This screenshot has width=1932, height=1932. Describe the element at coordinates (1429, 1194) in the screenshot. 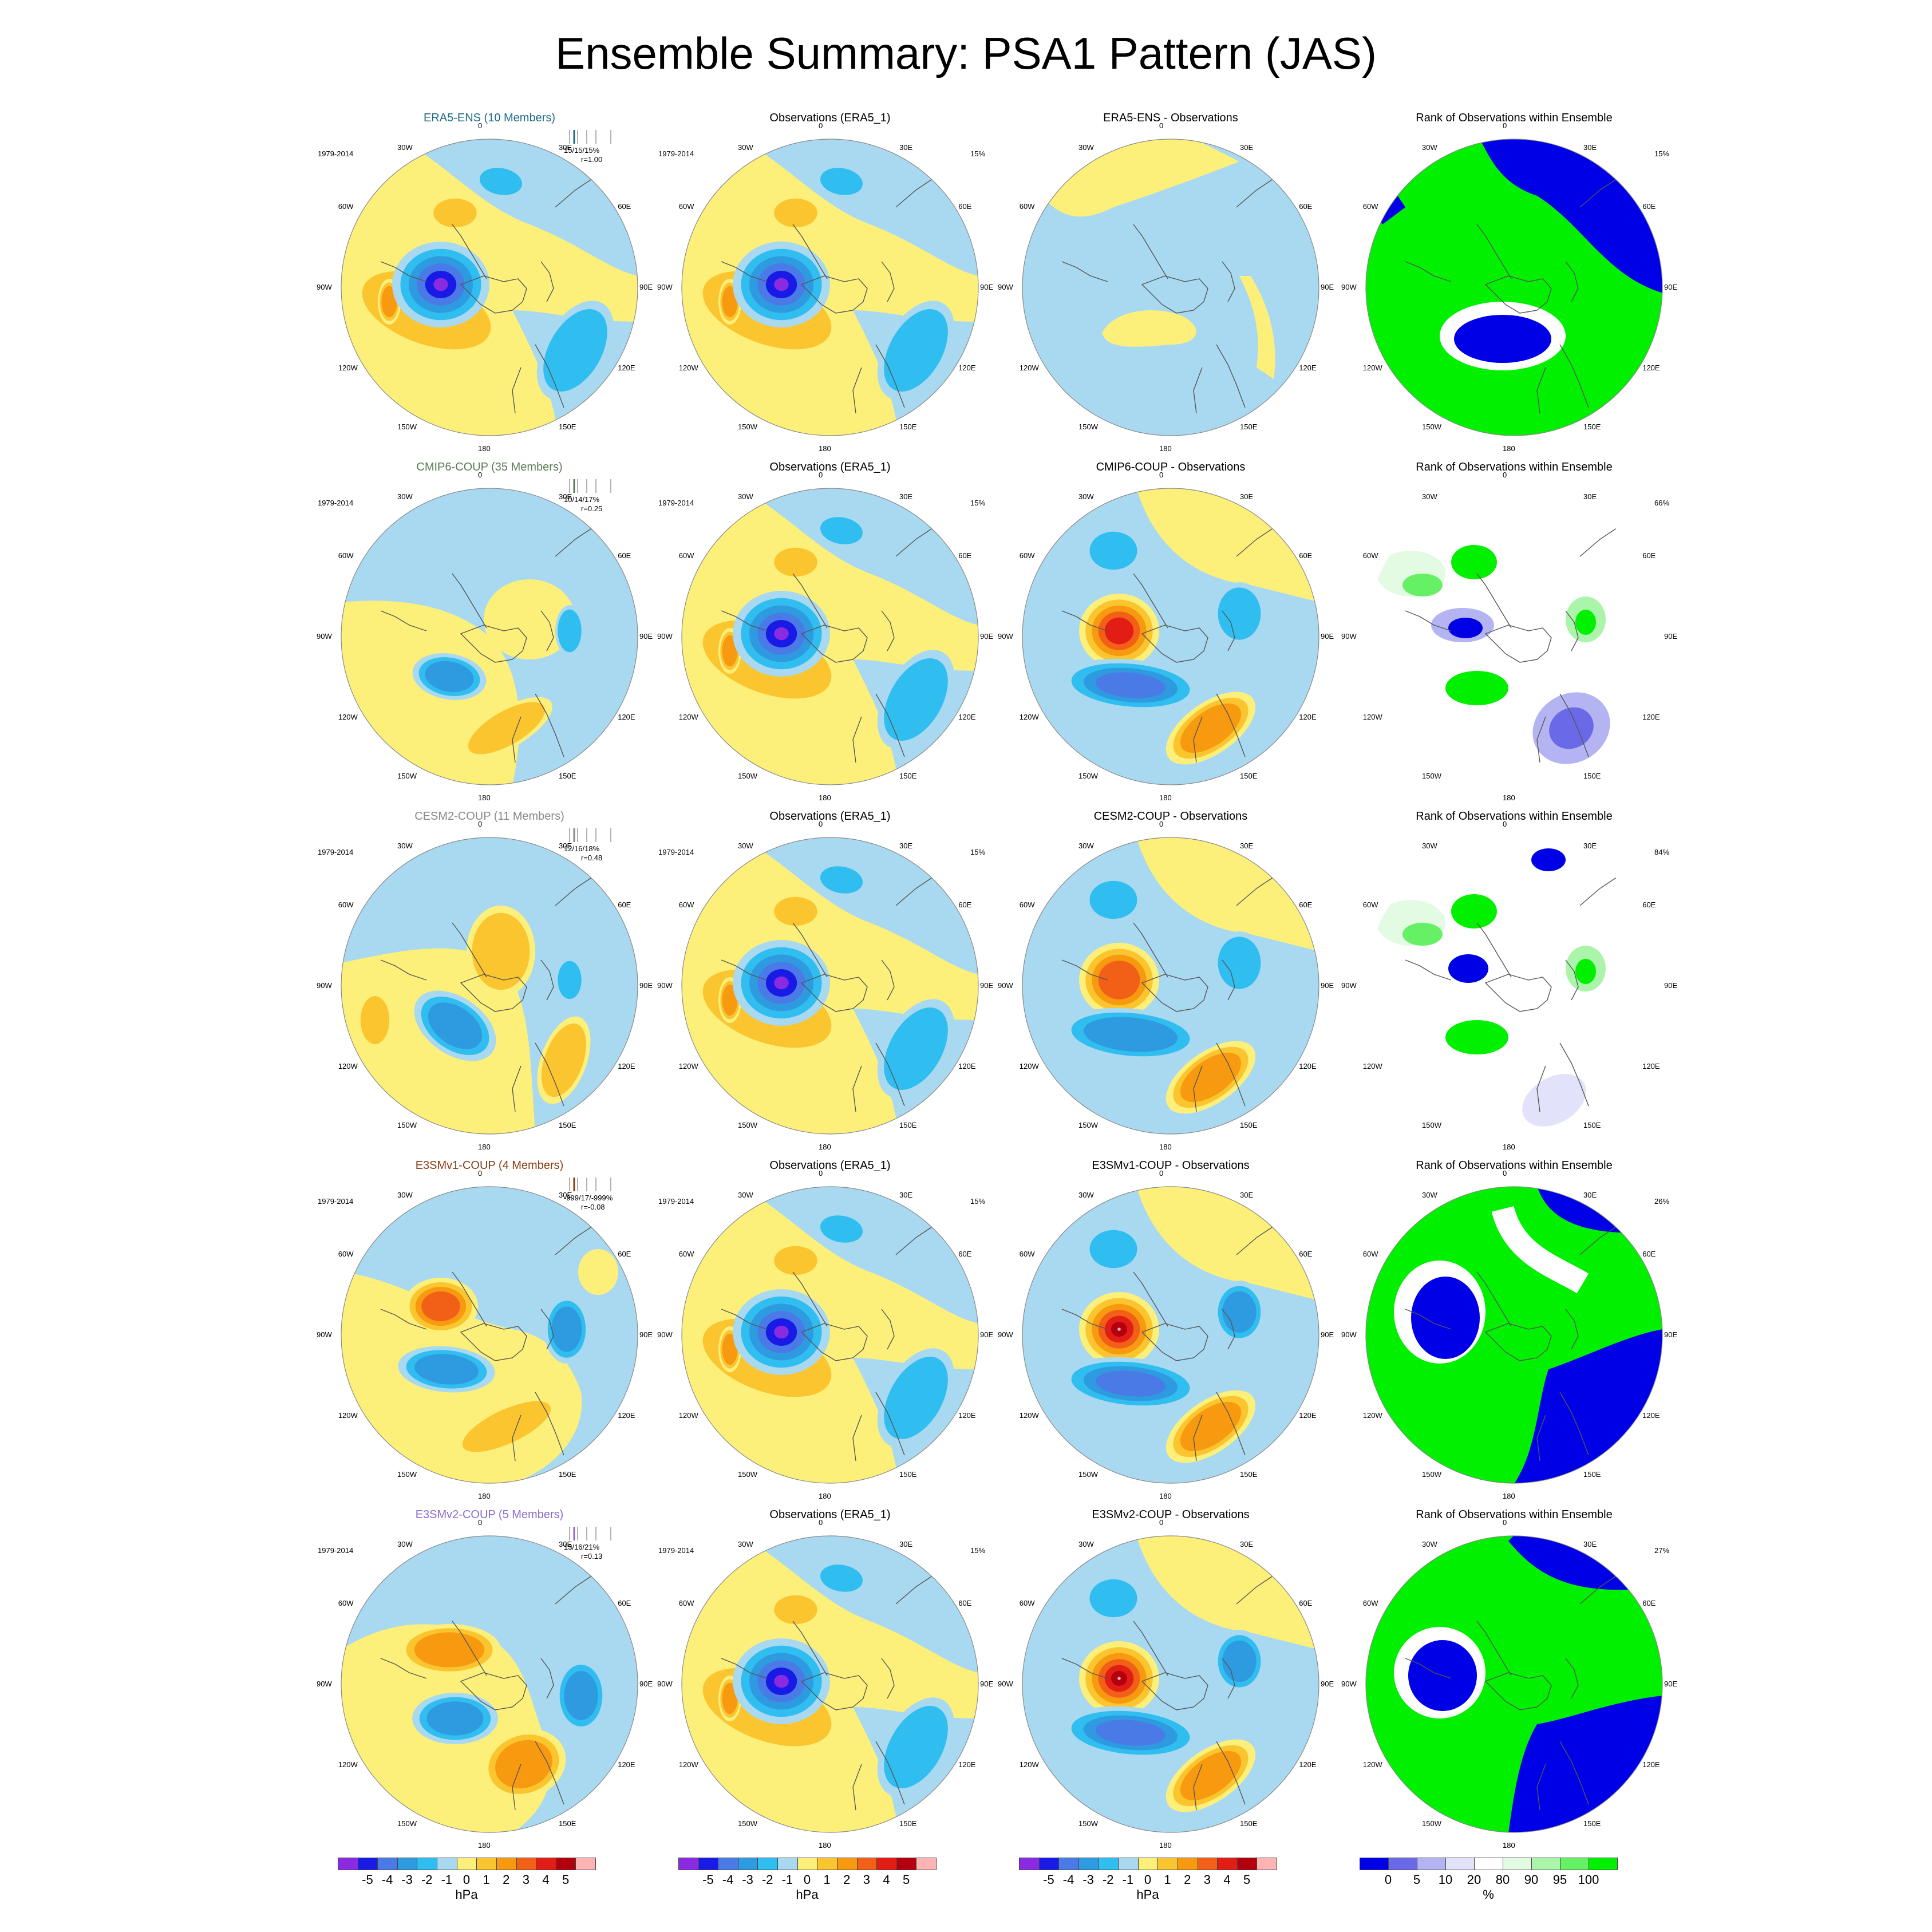

I see `longitude-label: 30W` at that location.